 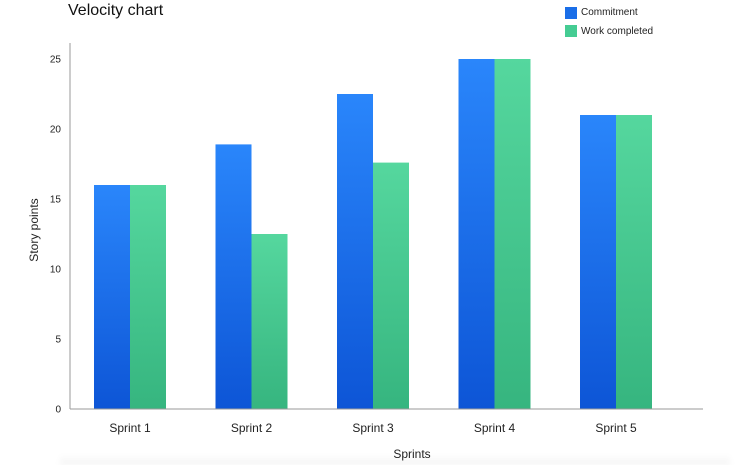 What do you see at coordinates (495, 428) in the screenshot?
I see `x-tick-label-sprint-4: Sprint 4` at bounding box center [495, 428].